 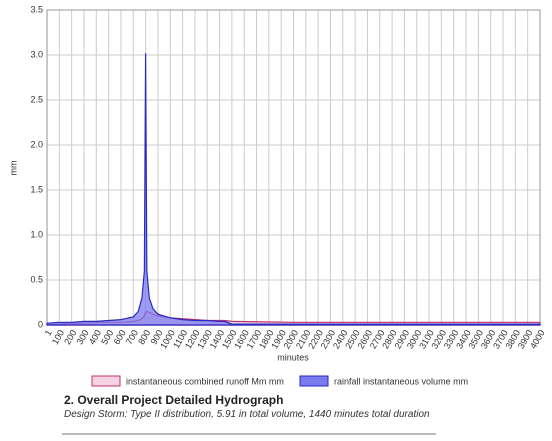 I want to click on y-tick-label: 1.0, so click(x=36, y=234).